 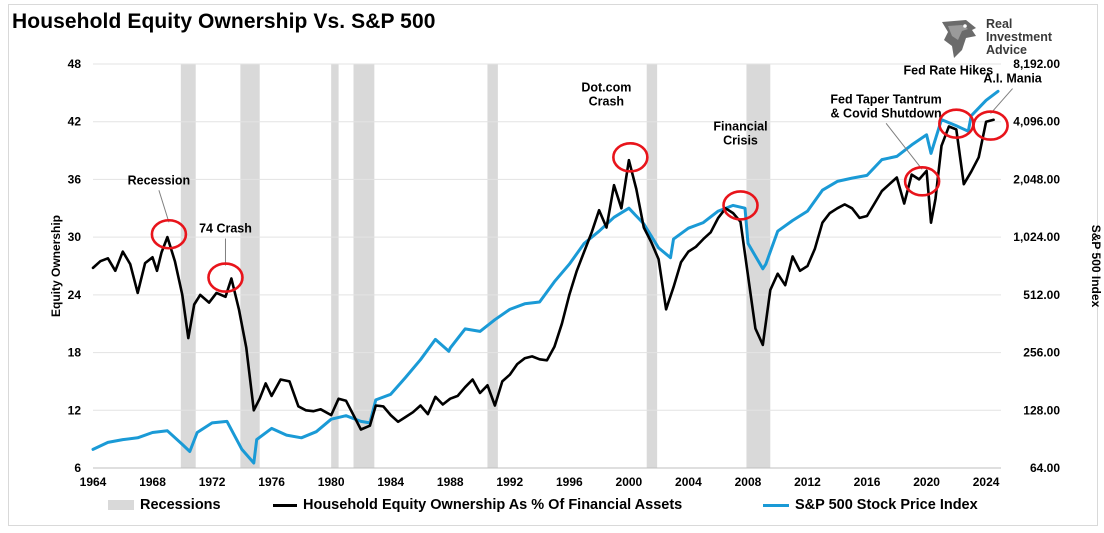 What do you see at coordinates (285, 505) in the screenshot?
I see `legend-swatch-equity` at bounding box center [285, 505].